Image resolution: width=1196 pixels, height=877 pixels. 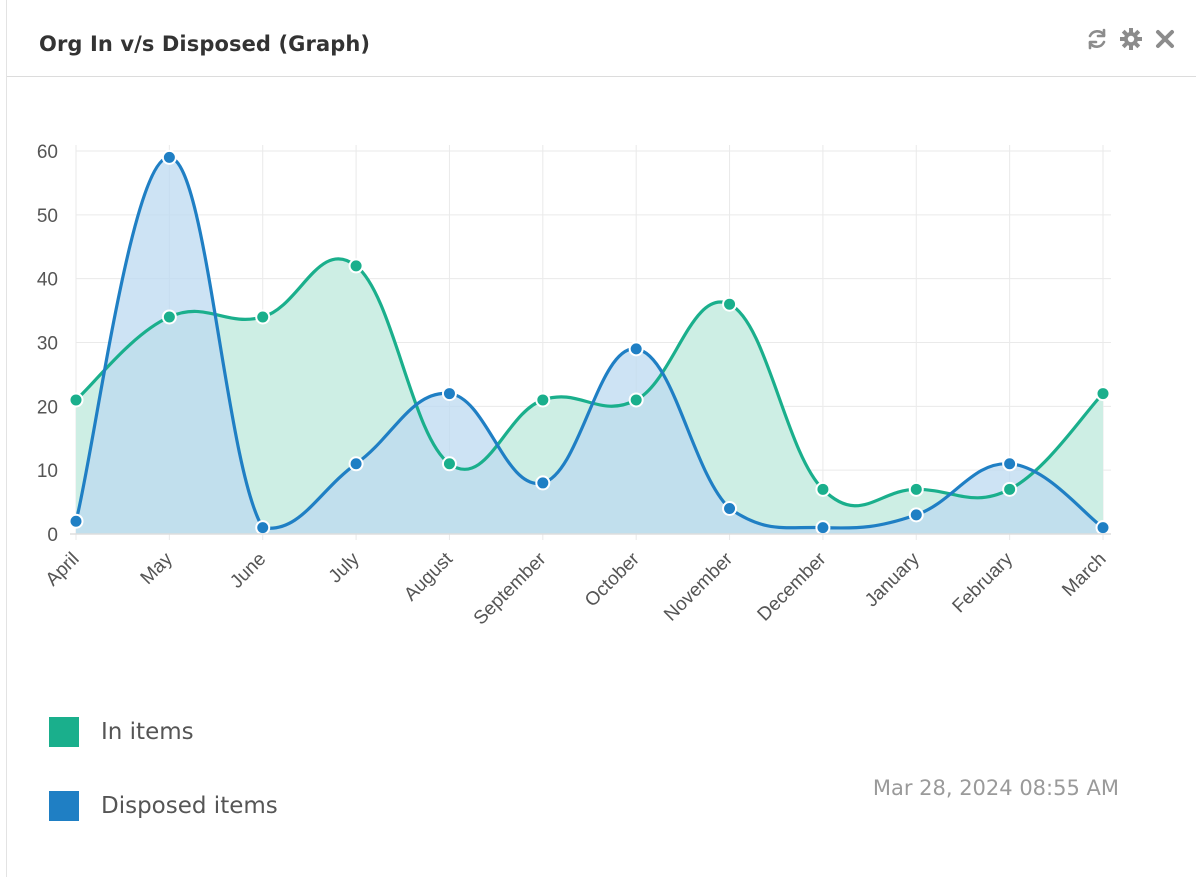 What do you see at coordinates (157, 568) in the screenshot?
I see `x-tick-label: May` at bounding box center [157, 568].